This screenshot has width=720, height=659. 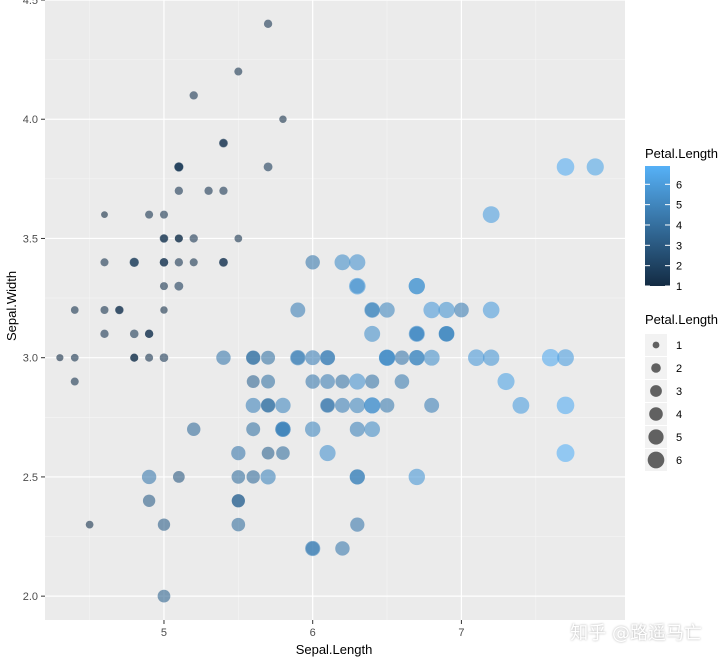 I want to click on color-legend-label: 4, so click(x=679, y=226).